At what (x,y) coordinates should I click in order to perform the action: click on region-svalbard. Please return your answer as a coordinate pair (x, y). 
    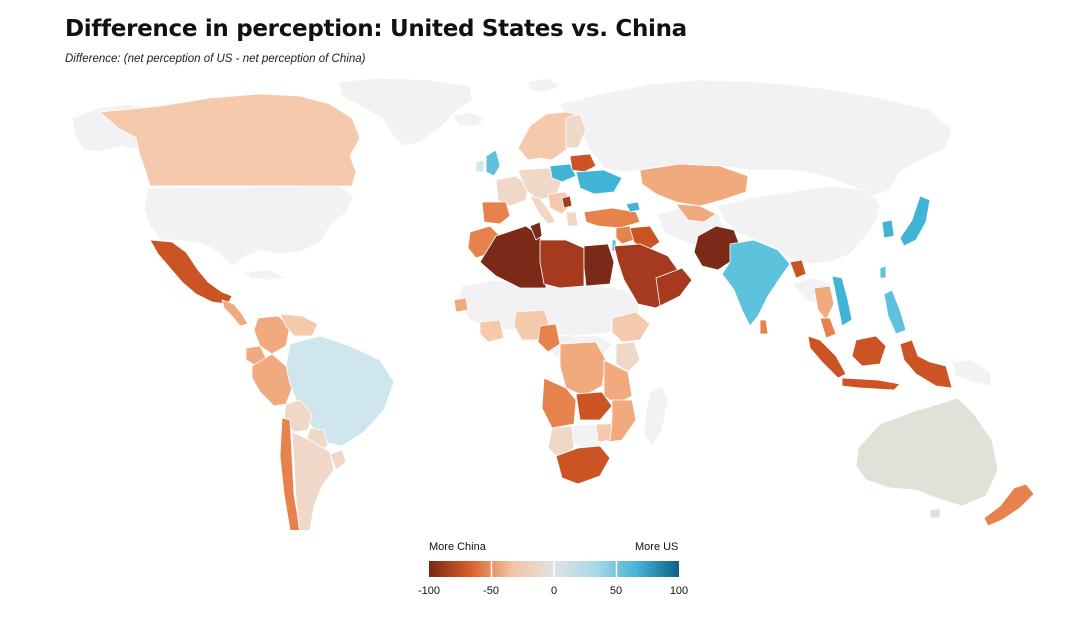
    Looking at the image, I should click on (544, 85).